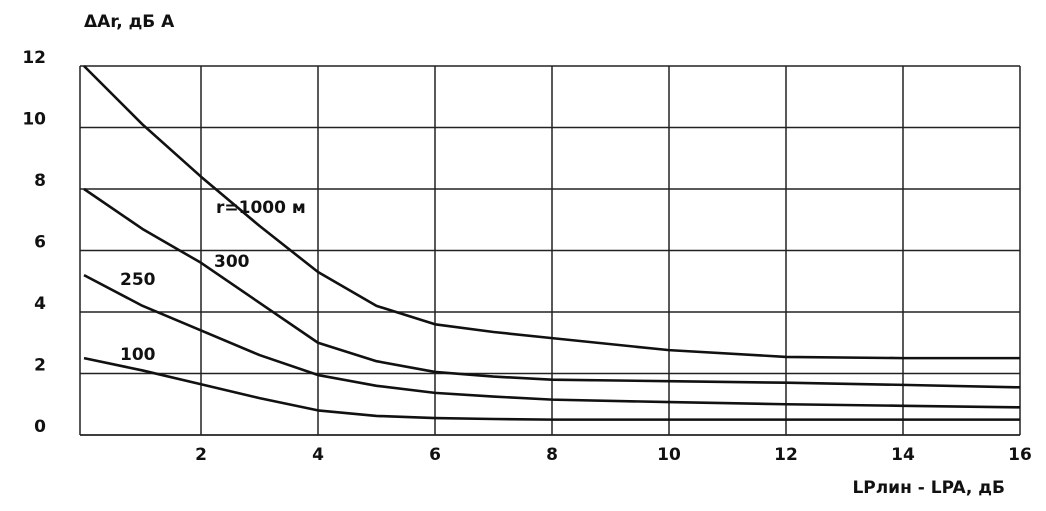 The width and height of the screenshot is (1046, 511). I want to click on curve-label: 300, so click(232, 262).